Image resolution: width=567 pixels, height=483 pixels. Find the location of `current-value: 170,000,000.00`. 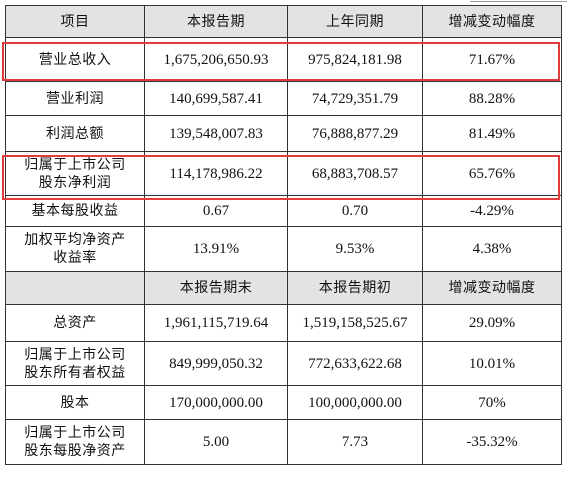

current-value: 170,000,000.00 is located at coordinates (216, 402).